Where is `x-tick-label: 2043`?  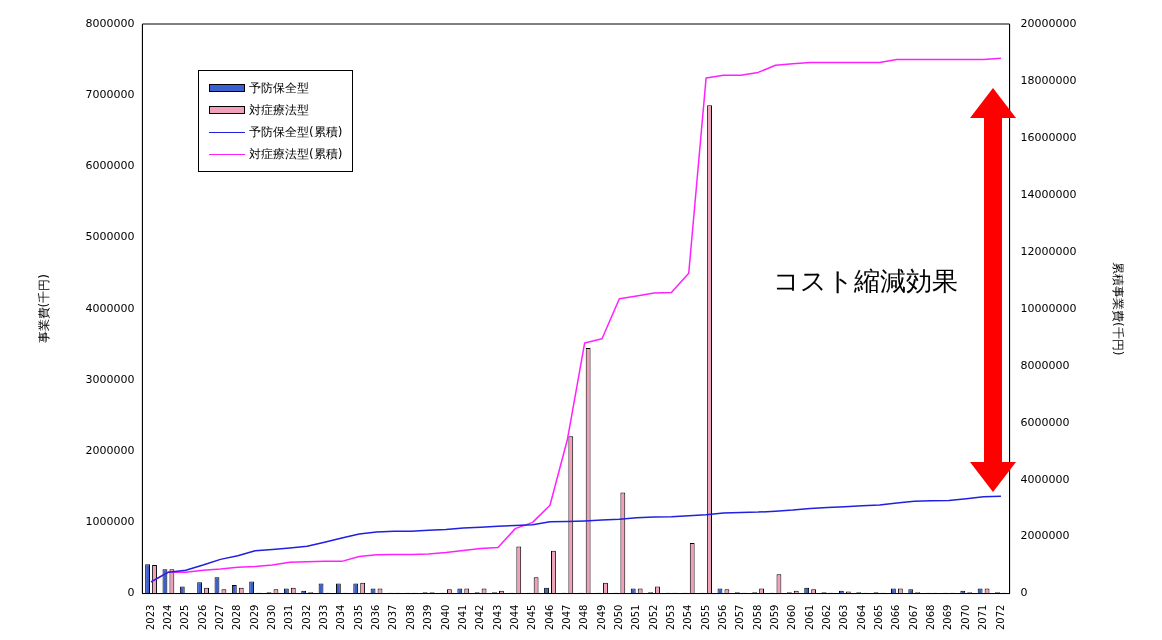
x-tick-label: 2043 is located at coordinates (497, 617).